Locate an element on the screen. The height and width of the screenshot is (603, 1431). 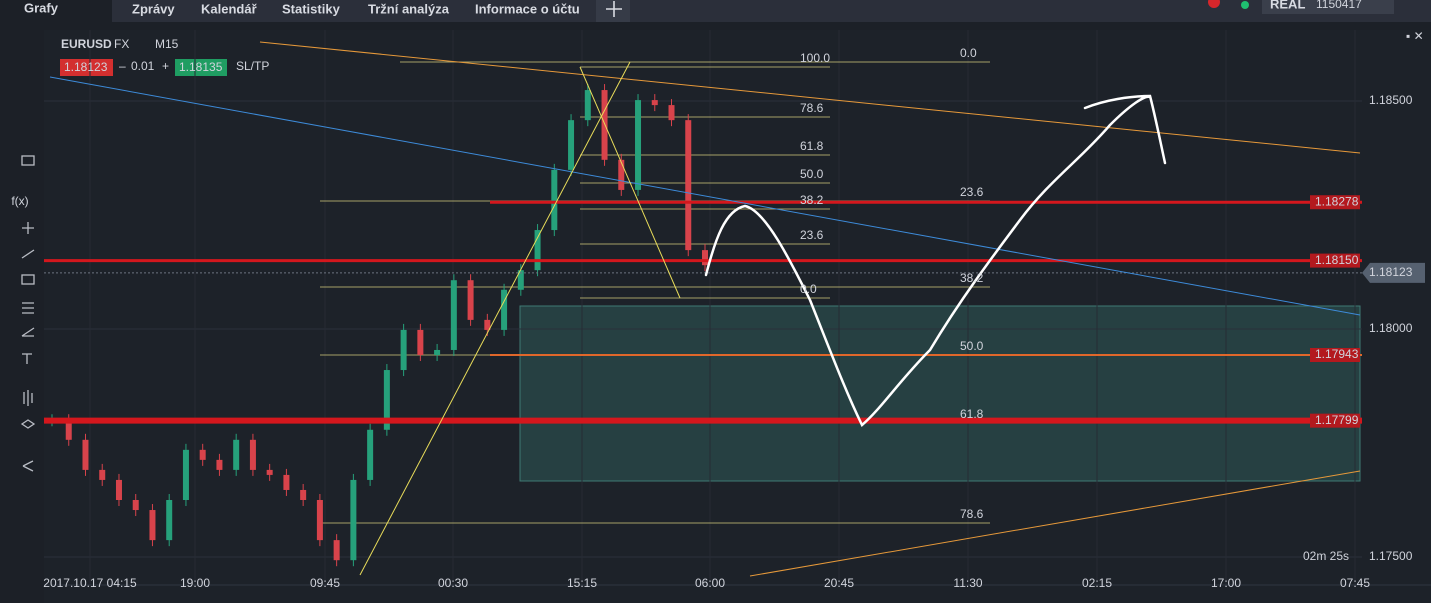
time-label: 20:45 is located at coordinates (839, 583).